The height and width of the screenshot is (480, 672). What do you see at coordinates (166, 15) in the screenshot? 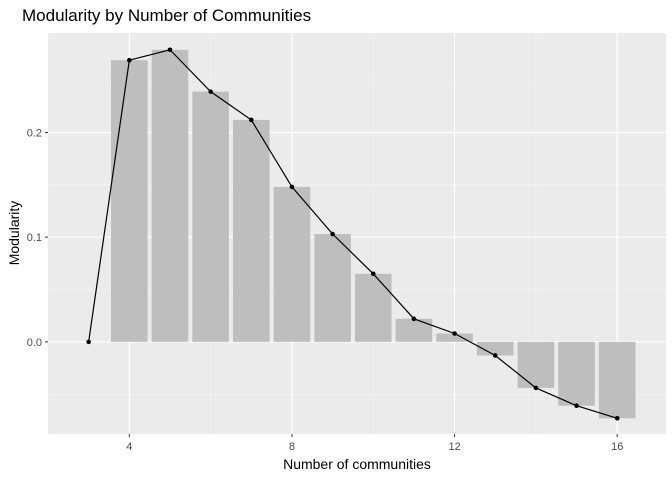
I see `chart-title: Modularity by Number of Communities` at bounding box center [166, 15].